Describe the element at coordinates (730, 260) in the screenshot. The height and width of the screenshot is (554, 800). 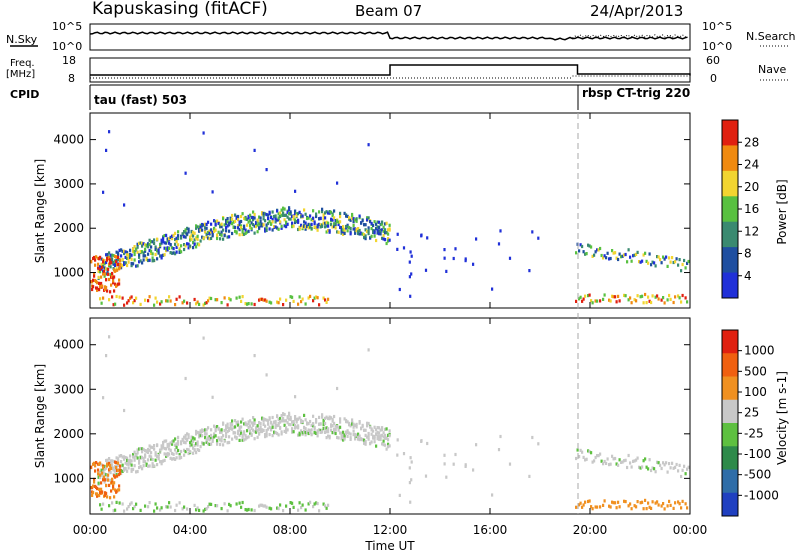
I see `power-colorbar-swatch` at that location.